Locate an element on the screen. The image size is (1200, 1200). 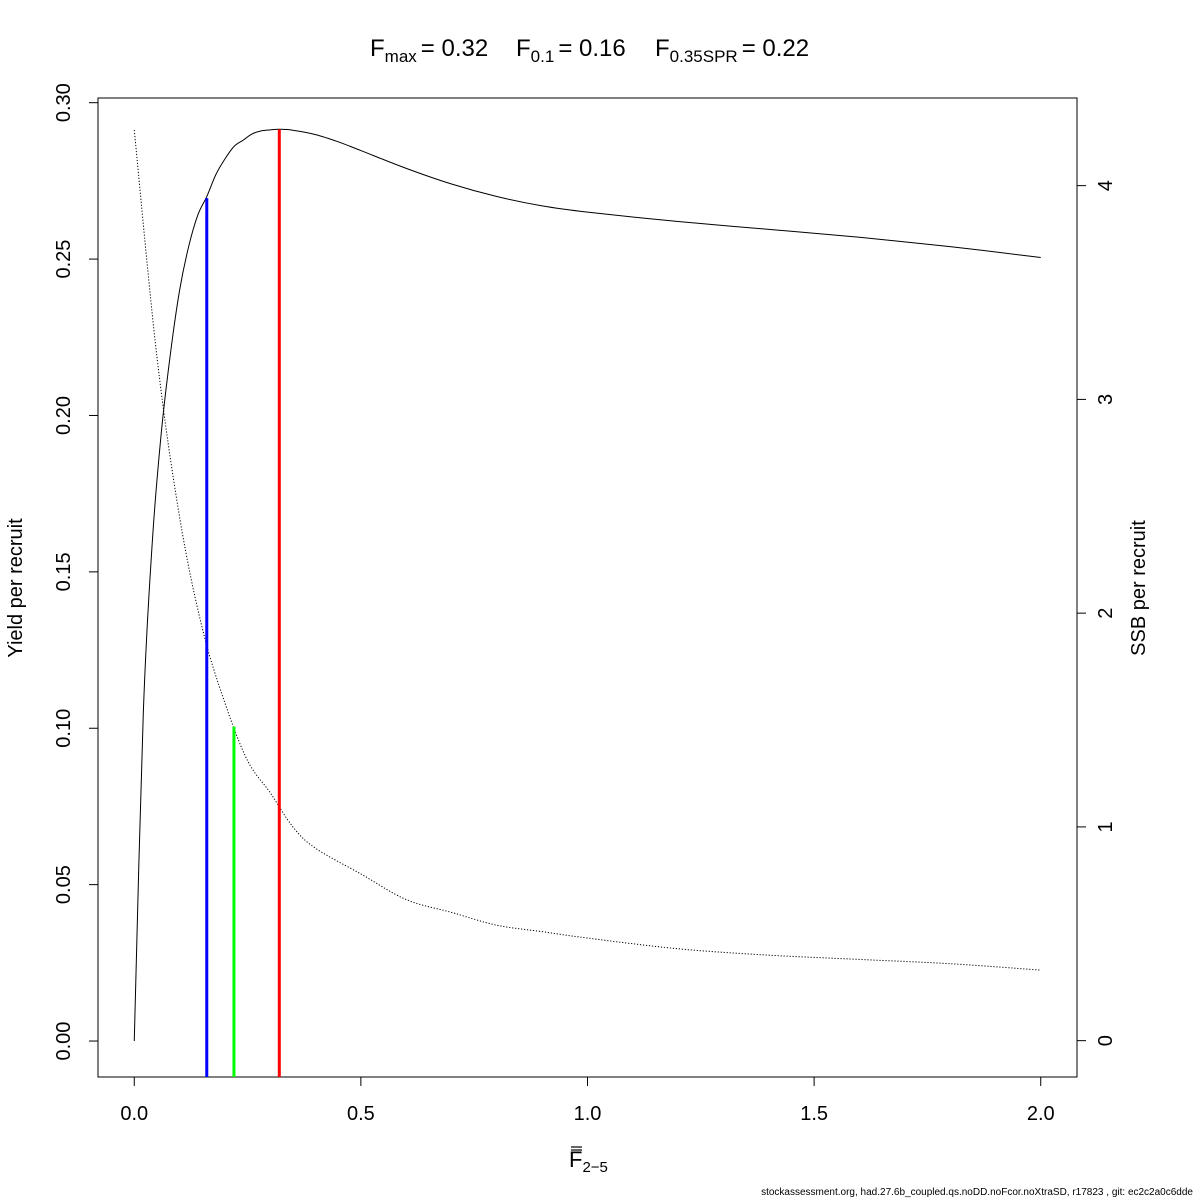
x-tick-label: 0.0 is located at coordinates (134, 1114).